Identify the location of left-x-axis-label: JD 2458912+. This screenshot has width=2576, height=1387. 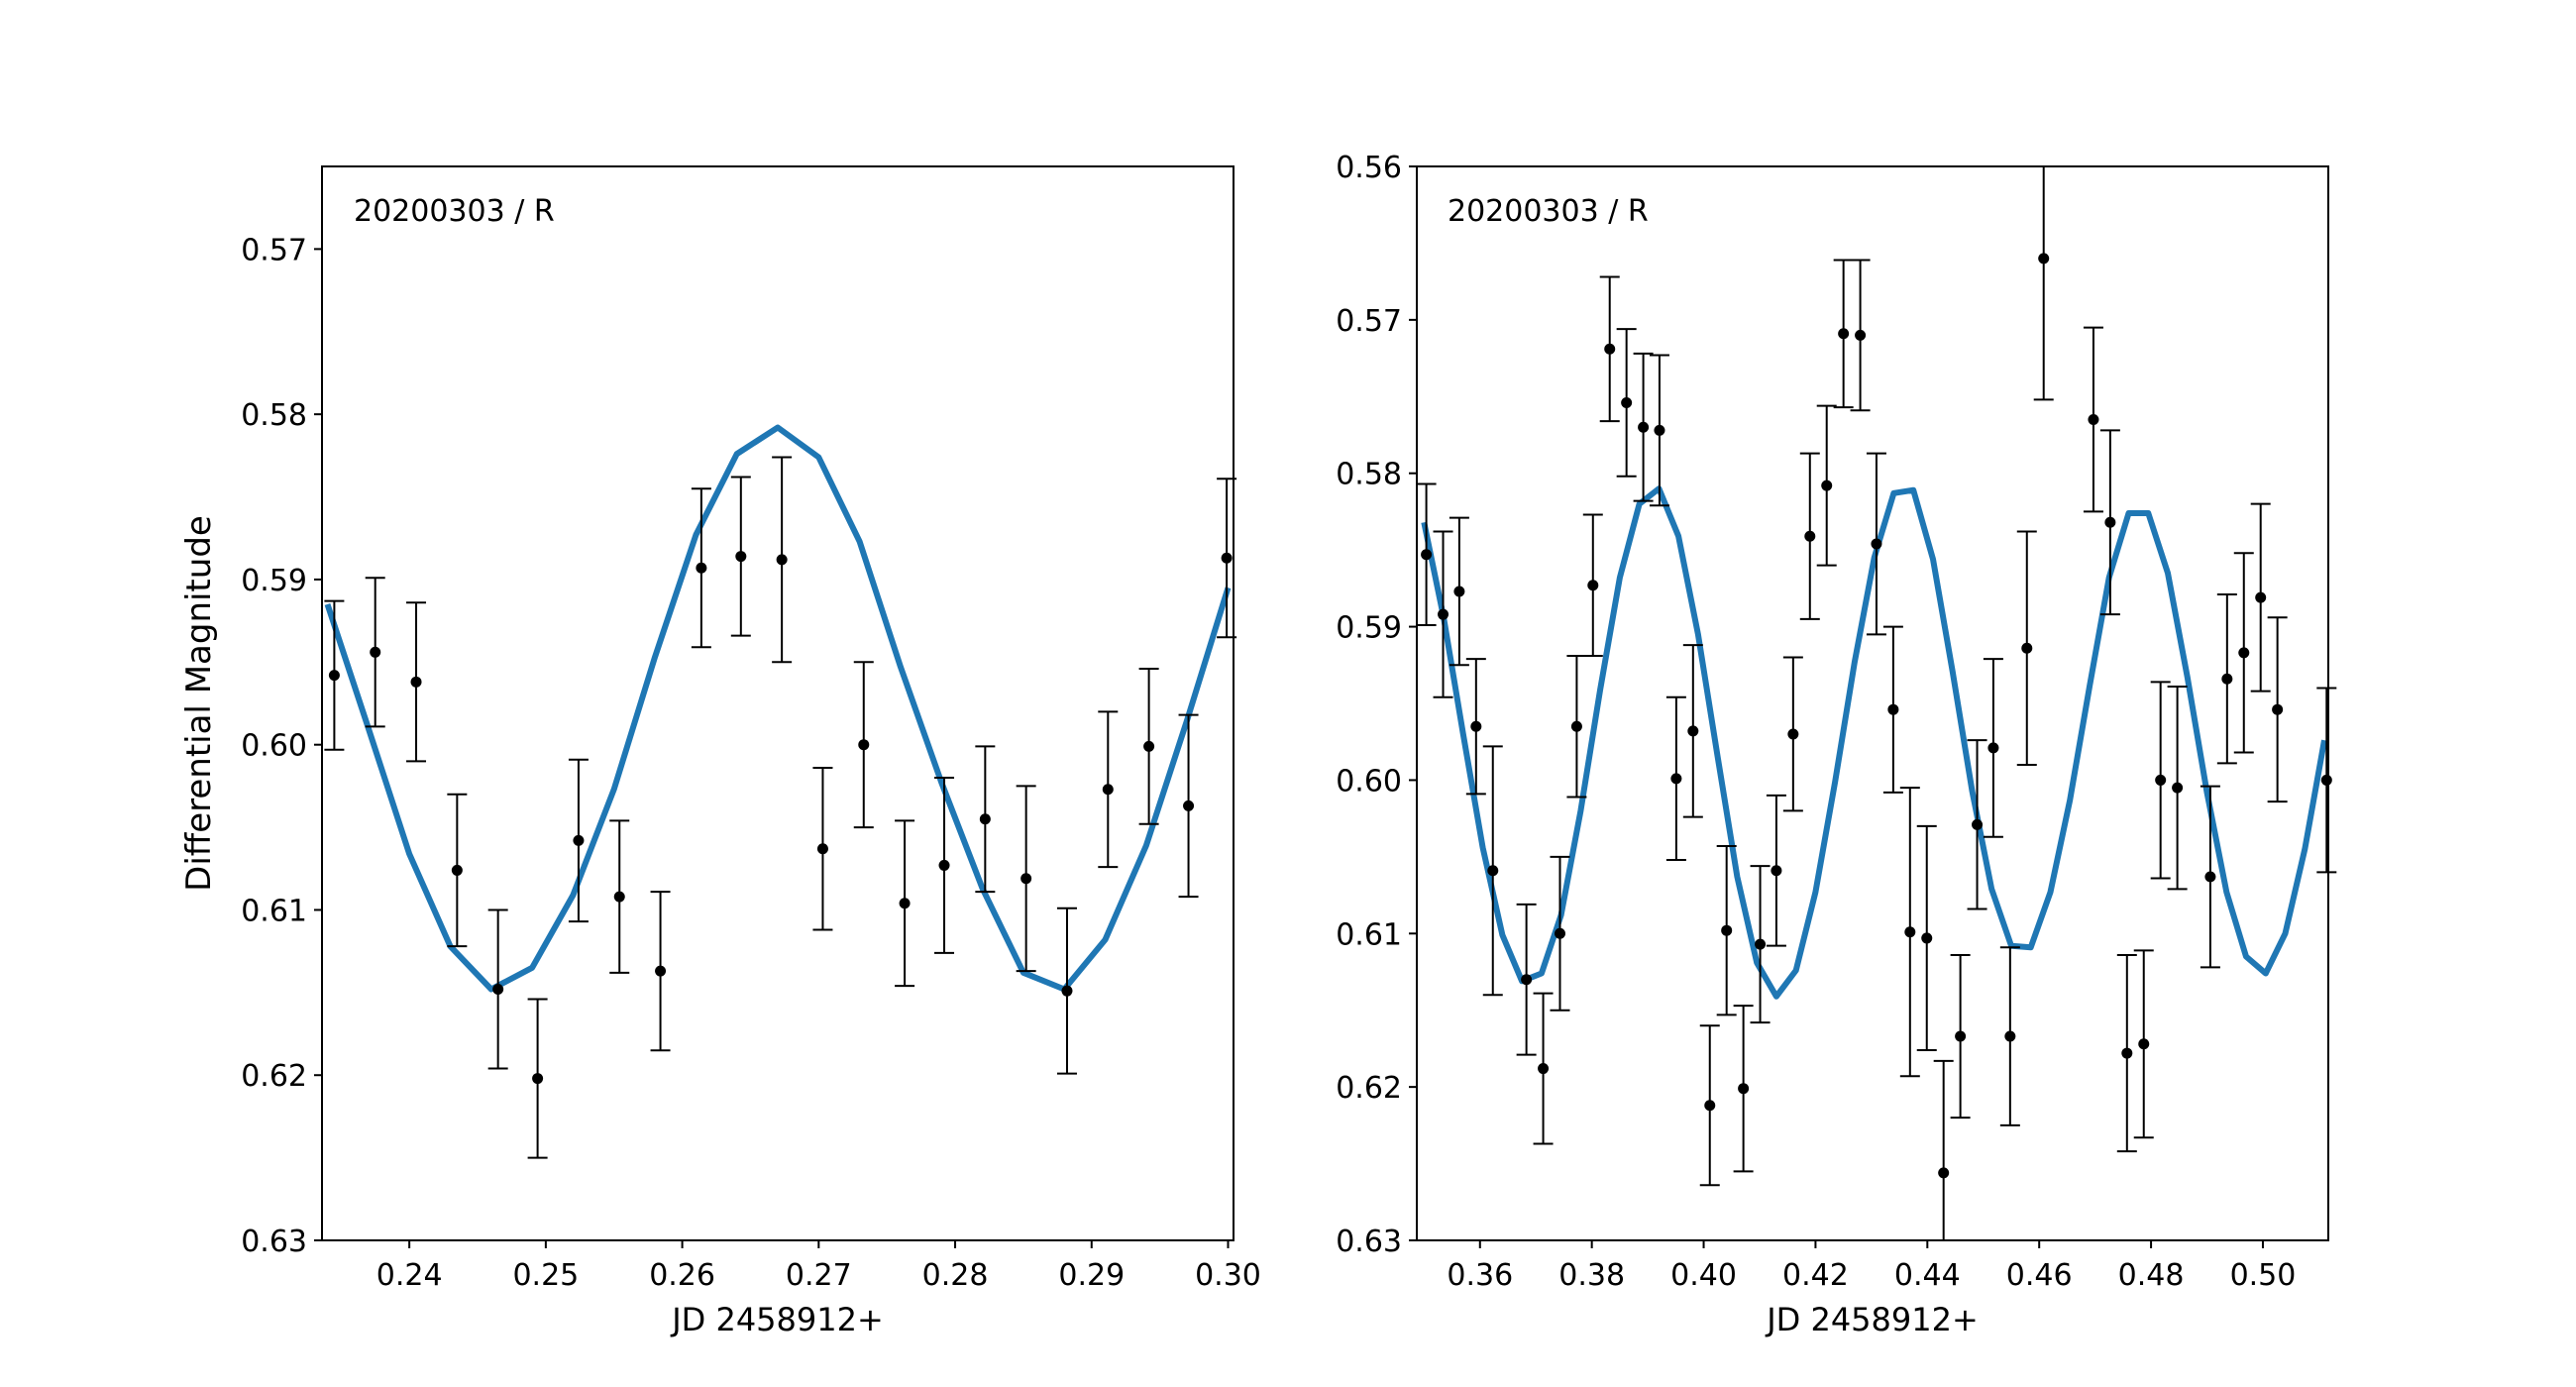
(777, 1319).